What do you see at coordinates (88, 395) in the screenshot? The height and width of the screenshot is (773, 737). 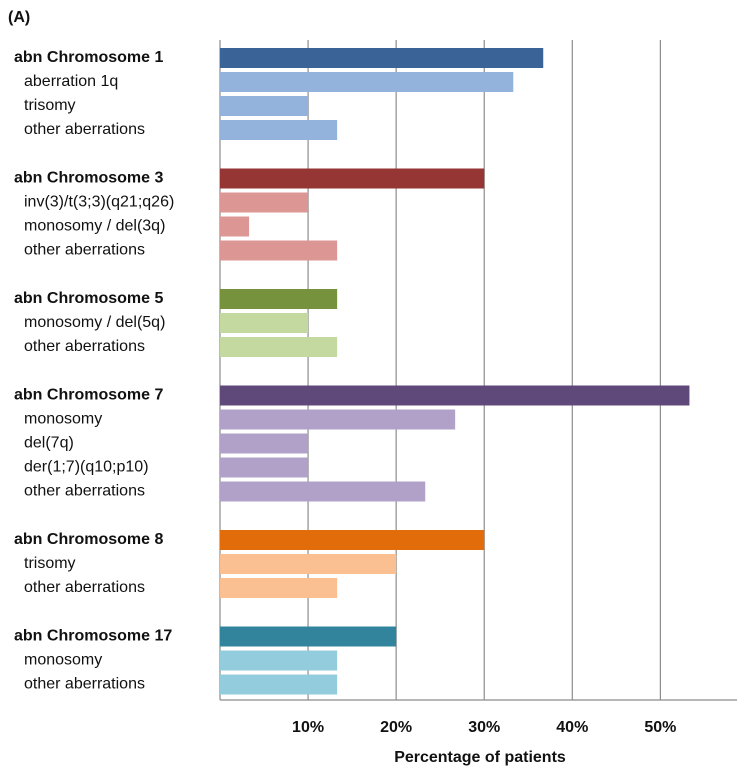 I see `group-label: abn Chromosome 7` at bounding box center [88, 395].